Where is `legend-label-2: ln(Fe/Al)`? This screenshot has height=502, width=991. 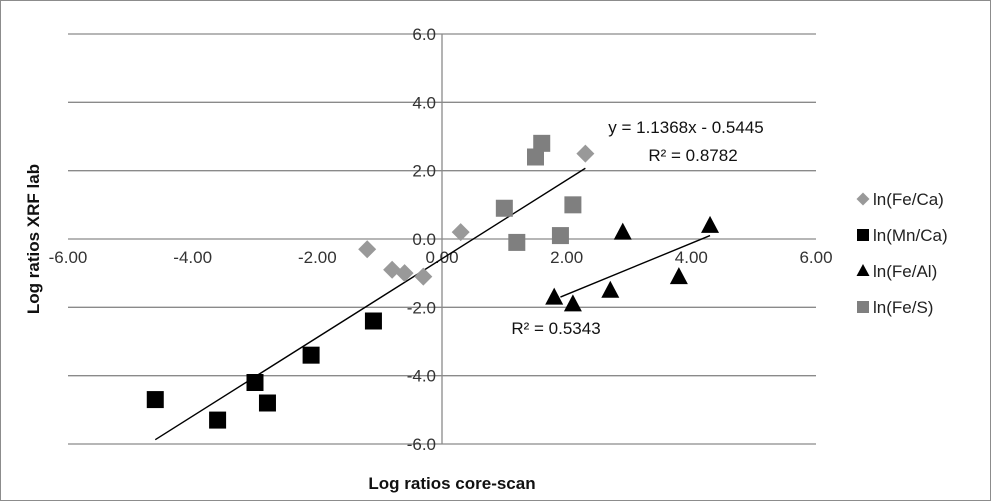 legend-label-2: ln(Fe/Al) is located at coordinates (905, 271).